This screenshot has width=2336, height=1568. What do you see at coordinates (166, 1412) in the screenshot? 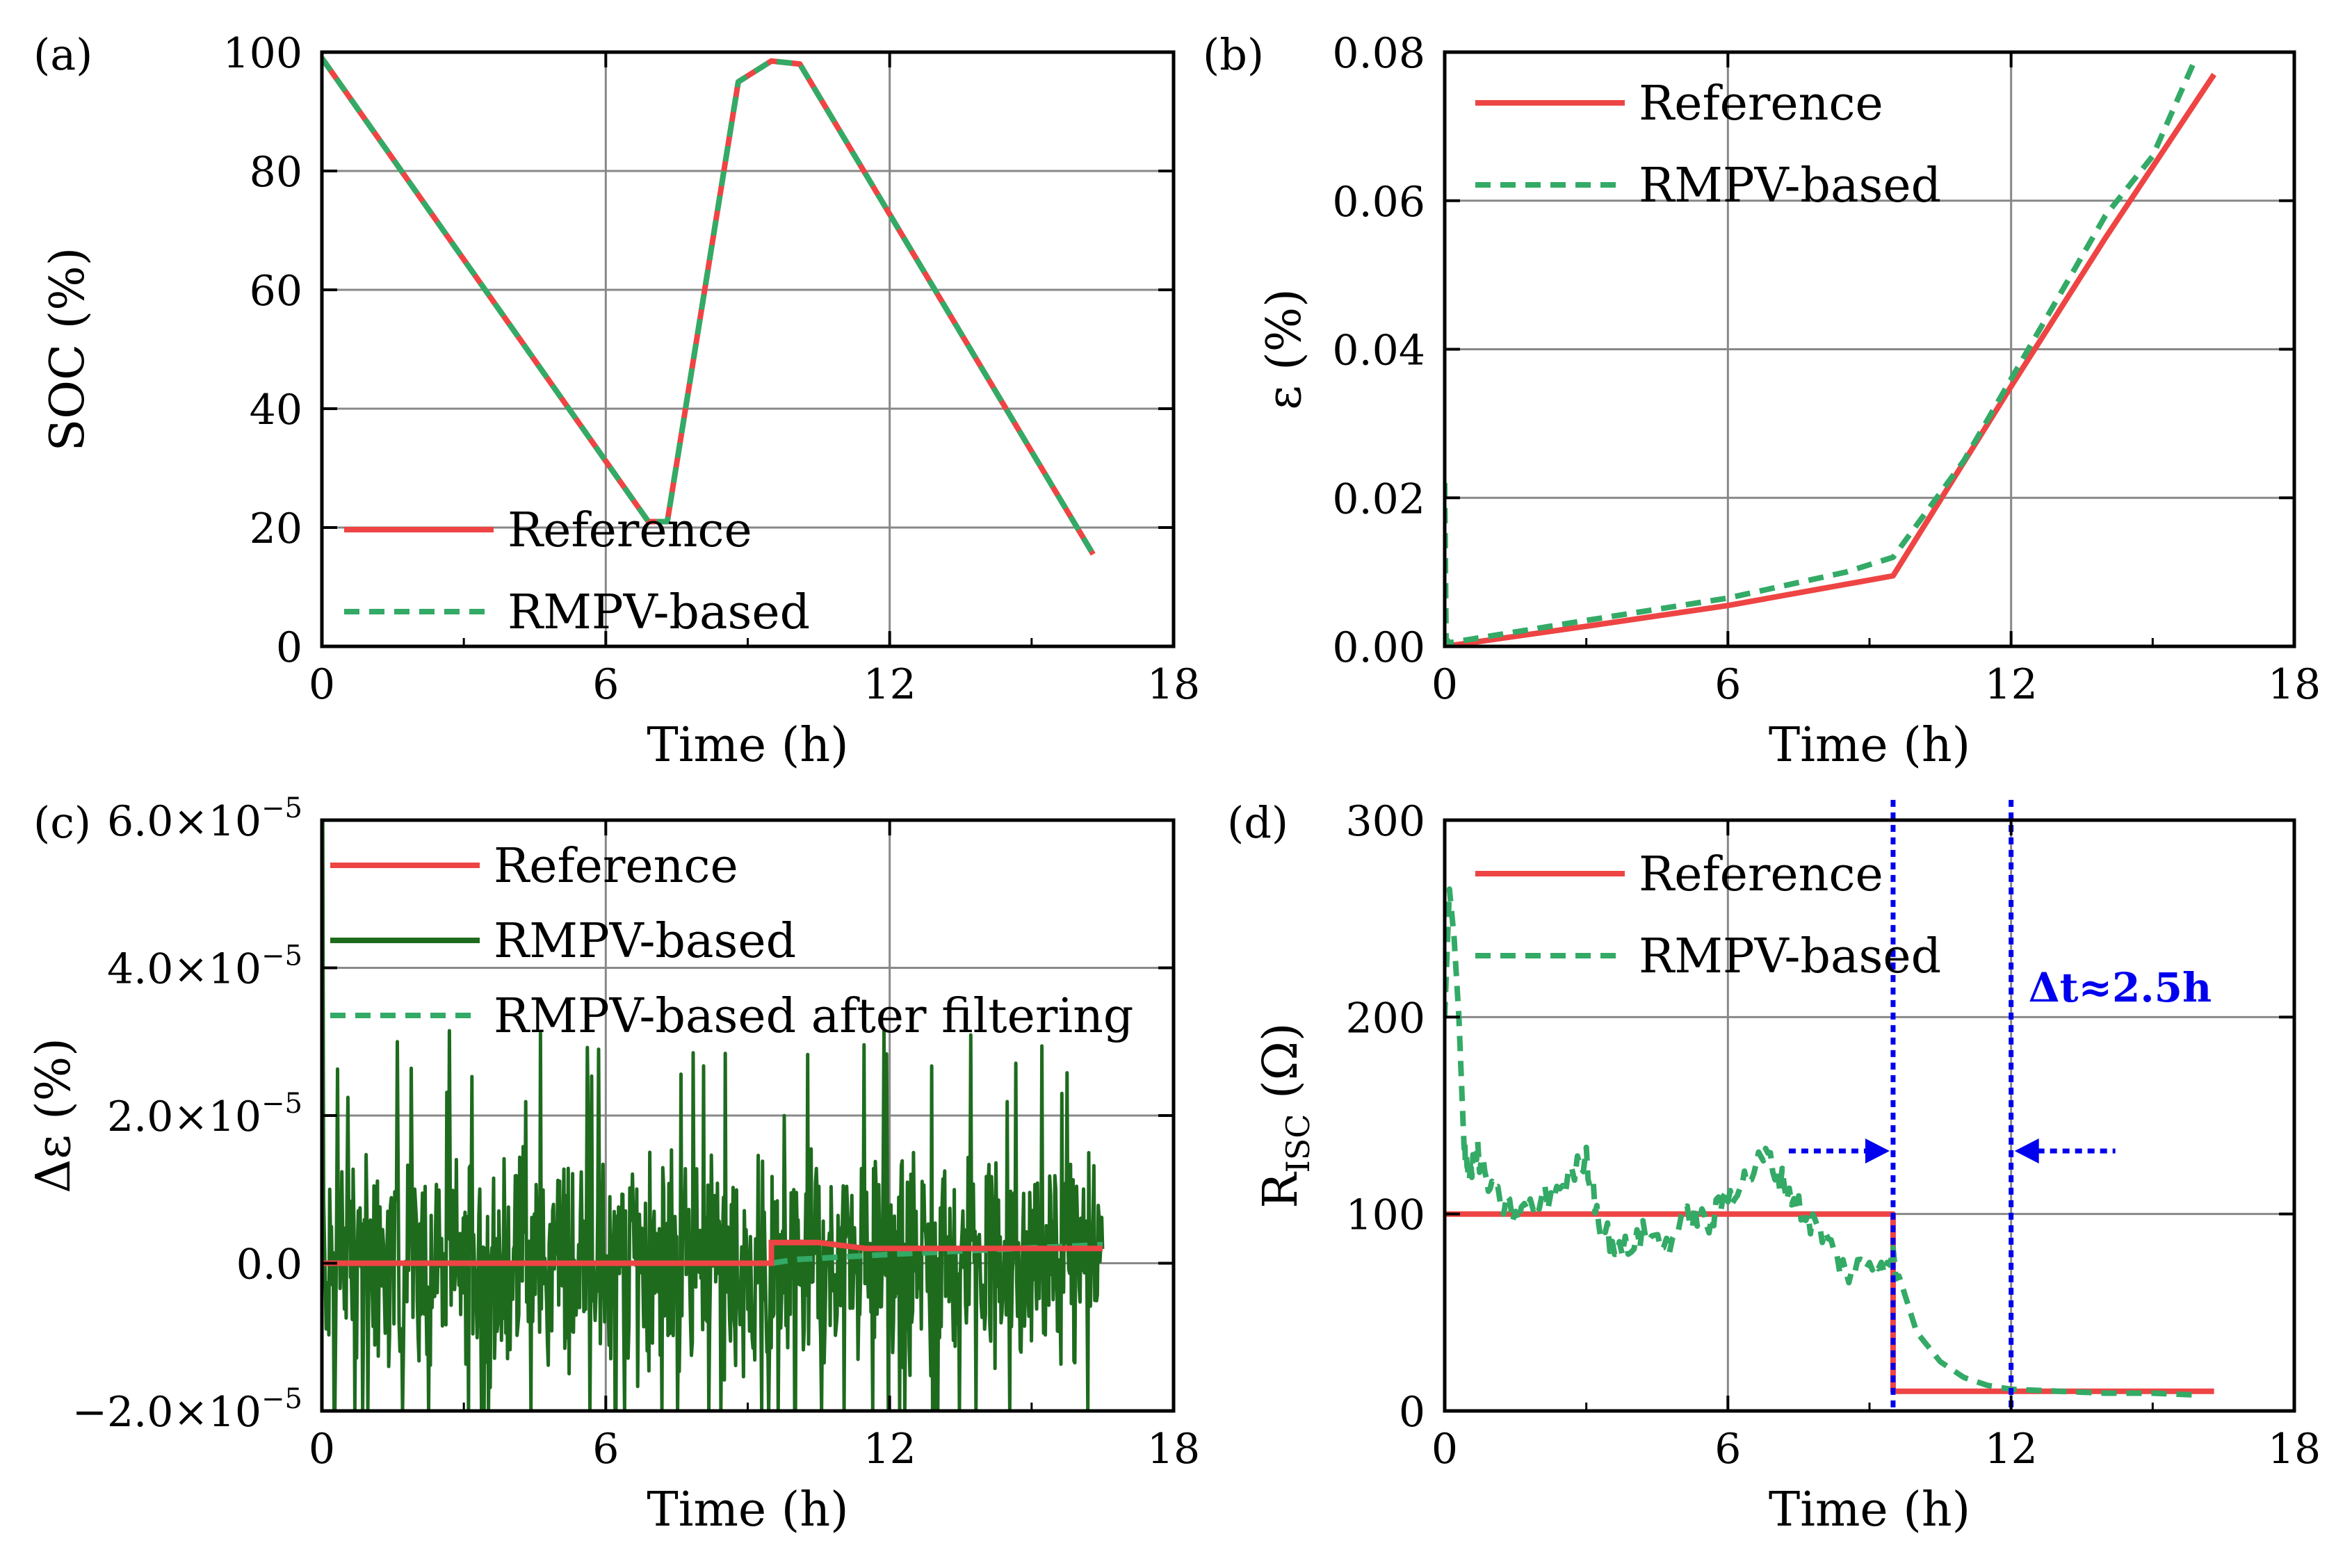
I see `y-tick-mantissa: −2.0×10` at bounding box center [166, 1412].